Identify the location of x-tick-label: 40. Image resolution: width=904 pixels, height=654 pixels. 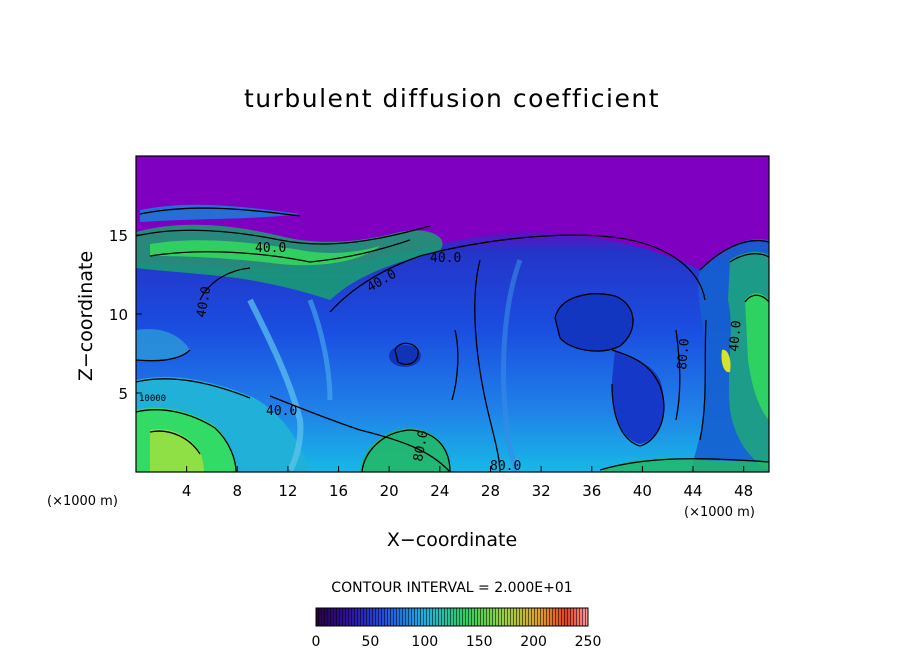
(642, 491).